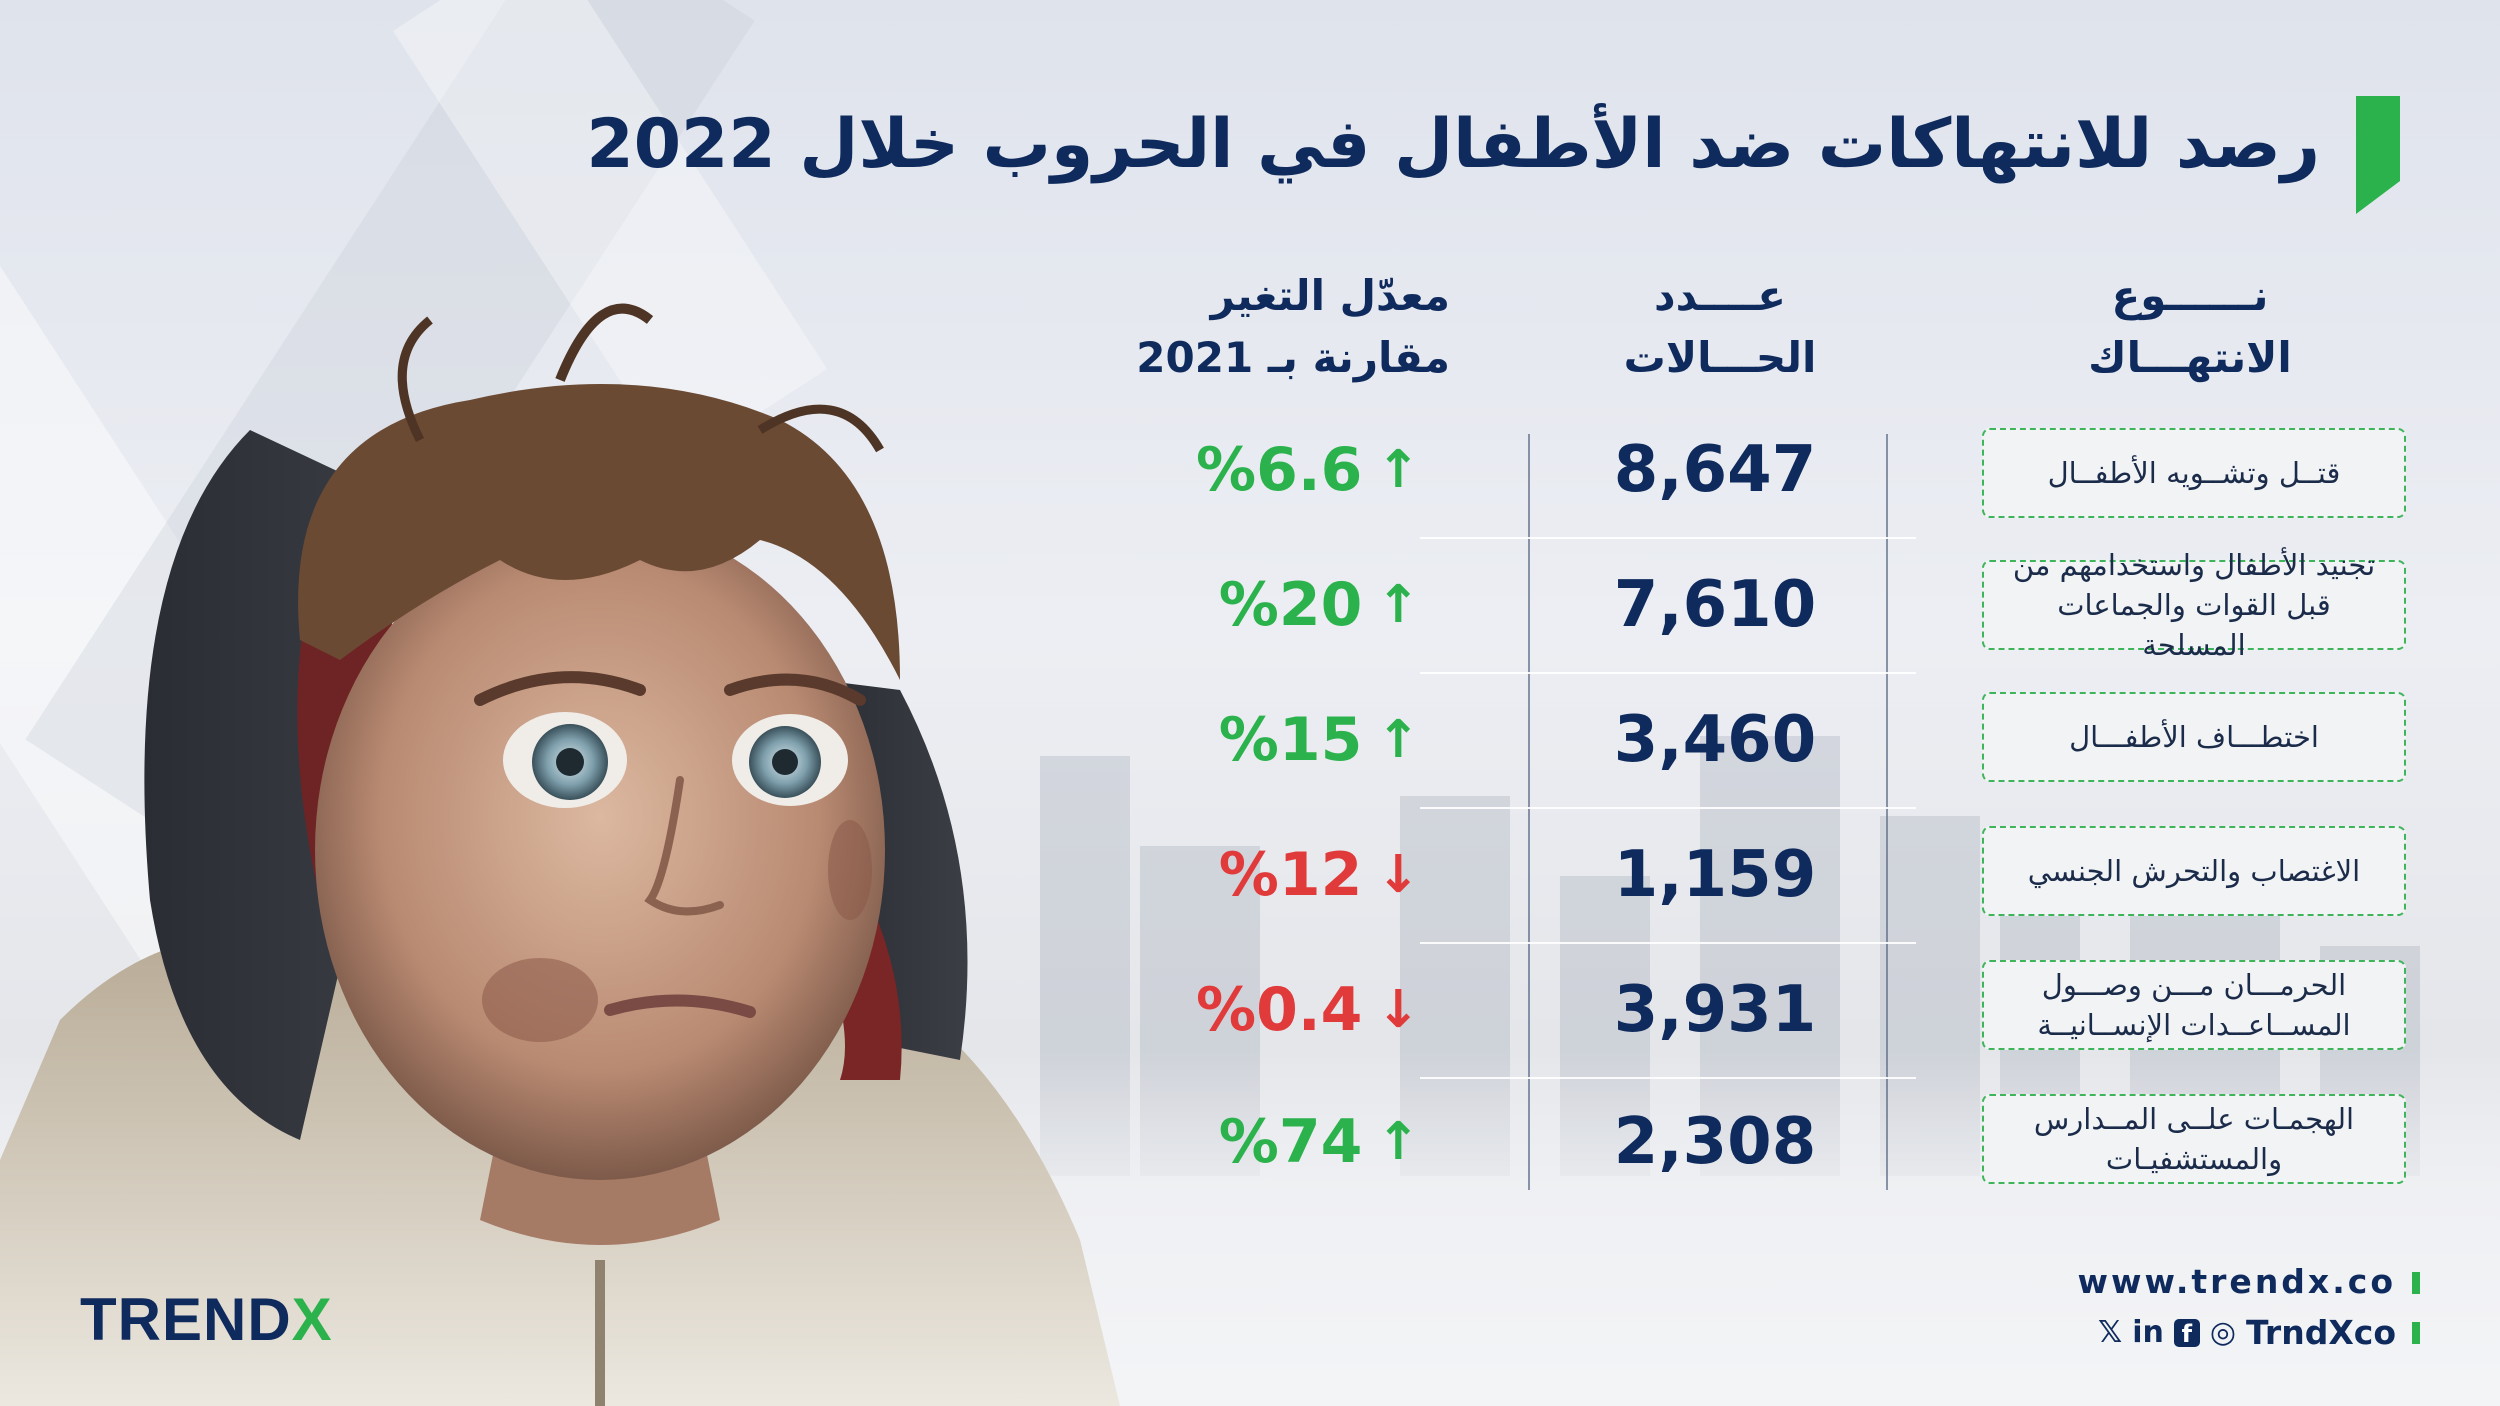  Describe the element at coordinates (2194, 1139) in the screenshot. I see `violation-label: الهجمـات علــى المــدارس والمستشفيـات` at that location.